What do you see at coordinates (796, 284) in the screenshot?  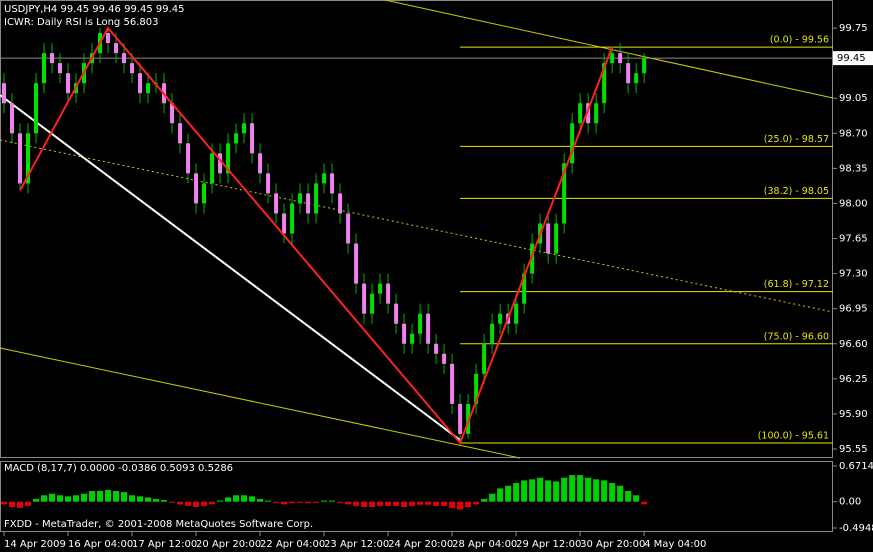 I see `fib-label: (61.8) - 97.12` at bounding box center [796, 284].